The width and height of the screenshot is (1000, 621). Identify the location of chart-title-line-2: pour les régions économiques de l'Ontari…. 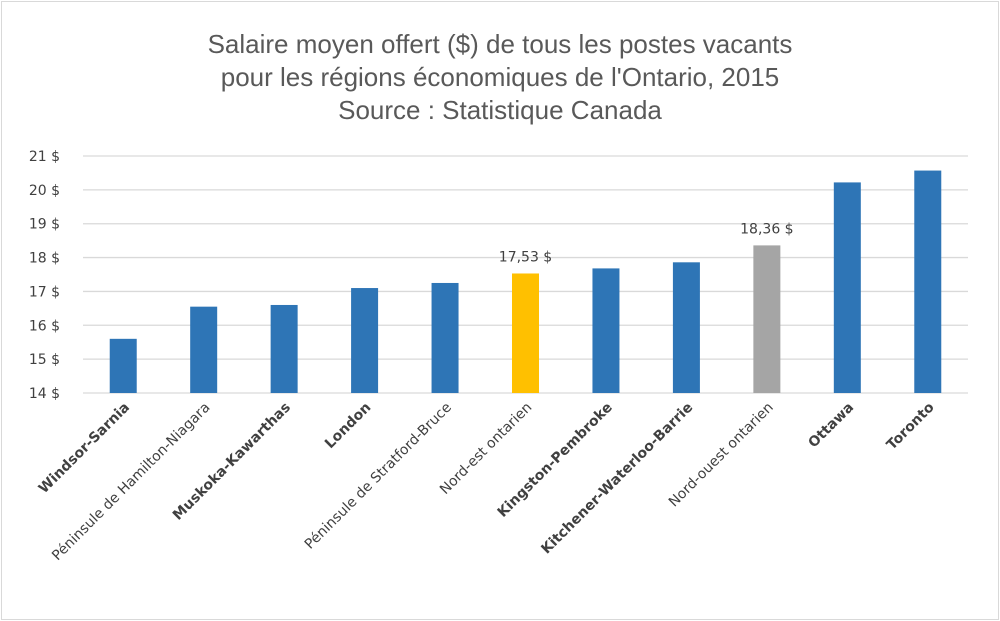
(500, 77).